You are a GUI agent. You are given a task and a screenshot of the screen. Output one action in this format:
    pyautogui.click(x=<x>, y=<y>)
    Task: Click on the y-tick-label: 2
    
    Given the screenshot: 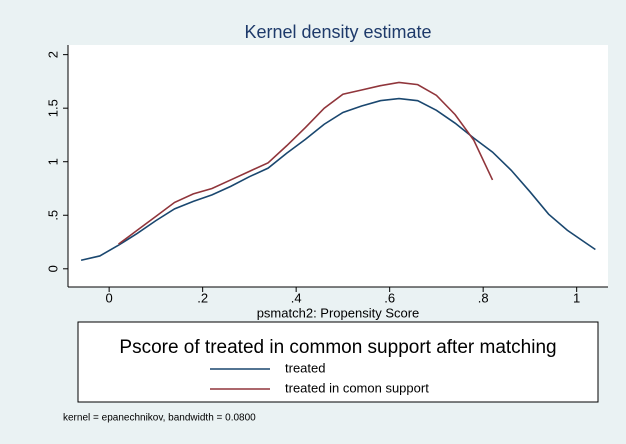 What is the action you would take?
    pyautogui.click(x=52, y=54)
    